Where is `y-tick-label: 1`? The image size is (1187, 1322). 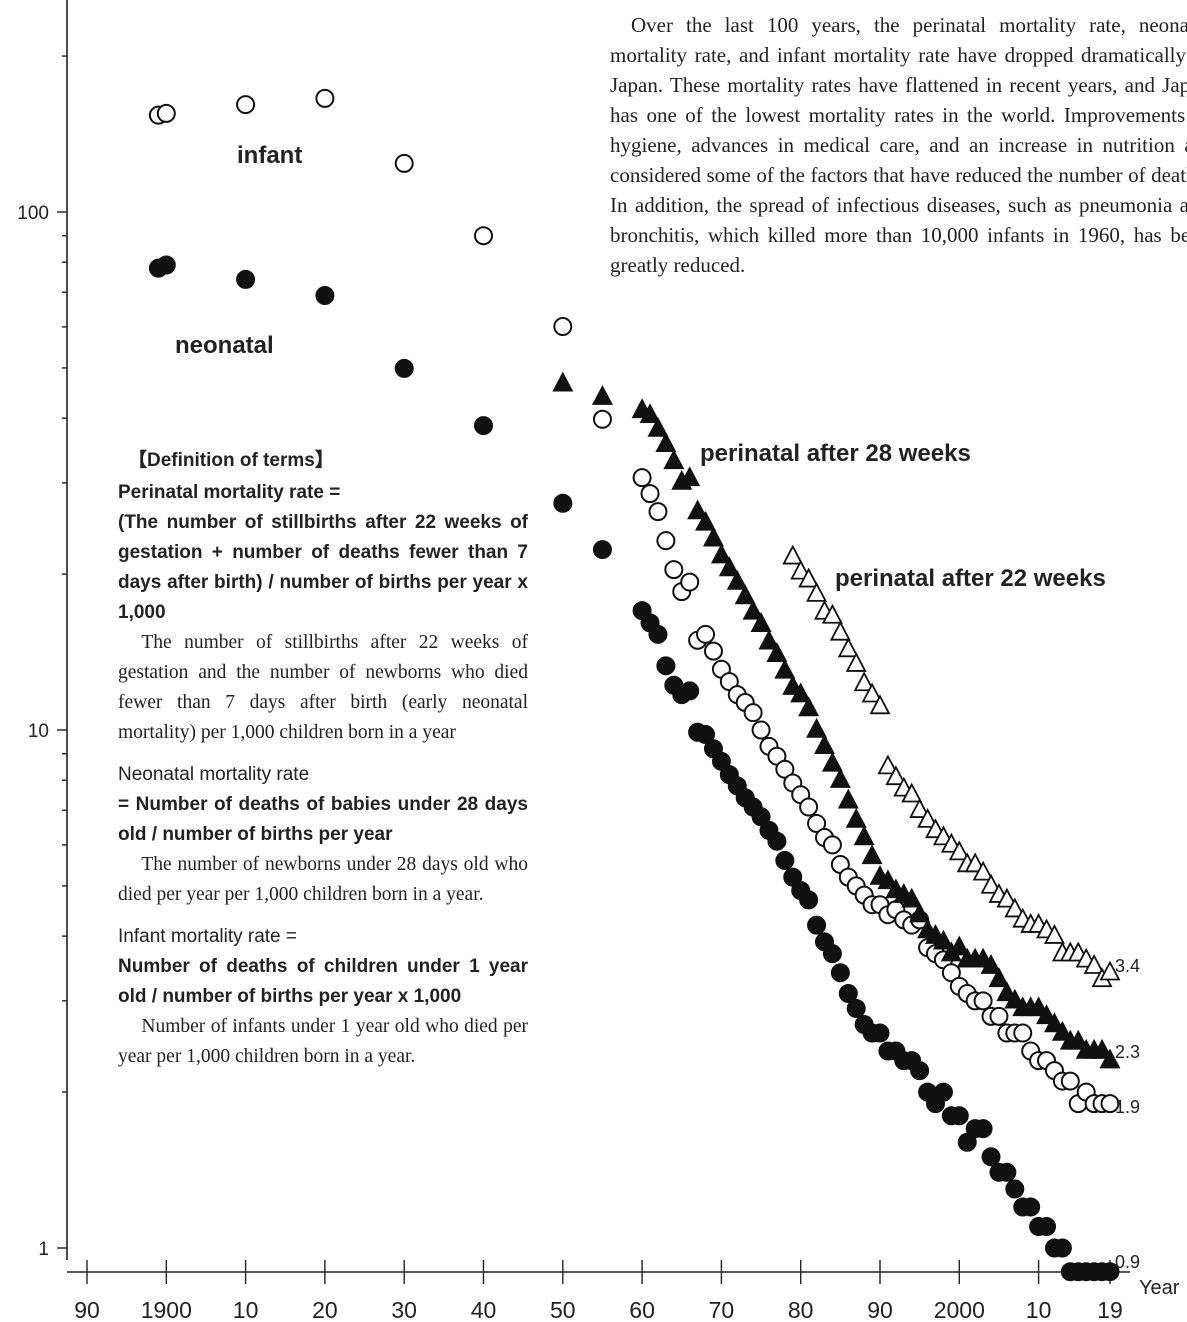 y-tick-label: 1 is located at coordinates (43, 1249).